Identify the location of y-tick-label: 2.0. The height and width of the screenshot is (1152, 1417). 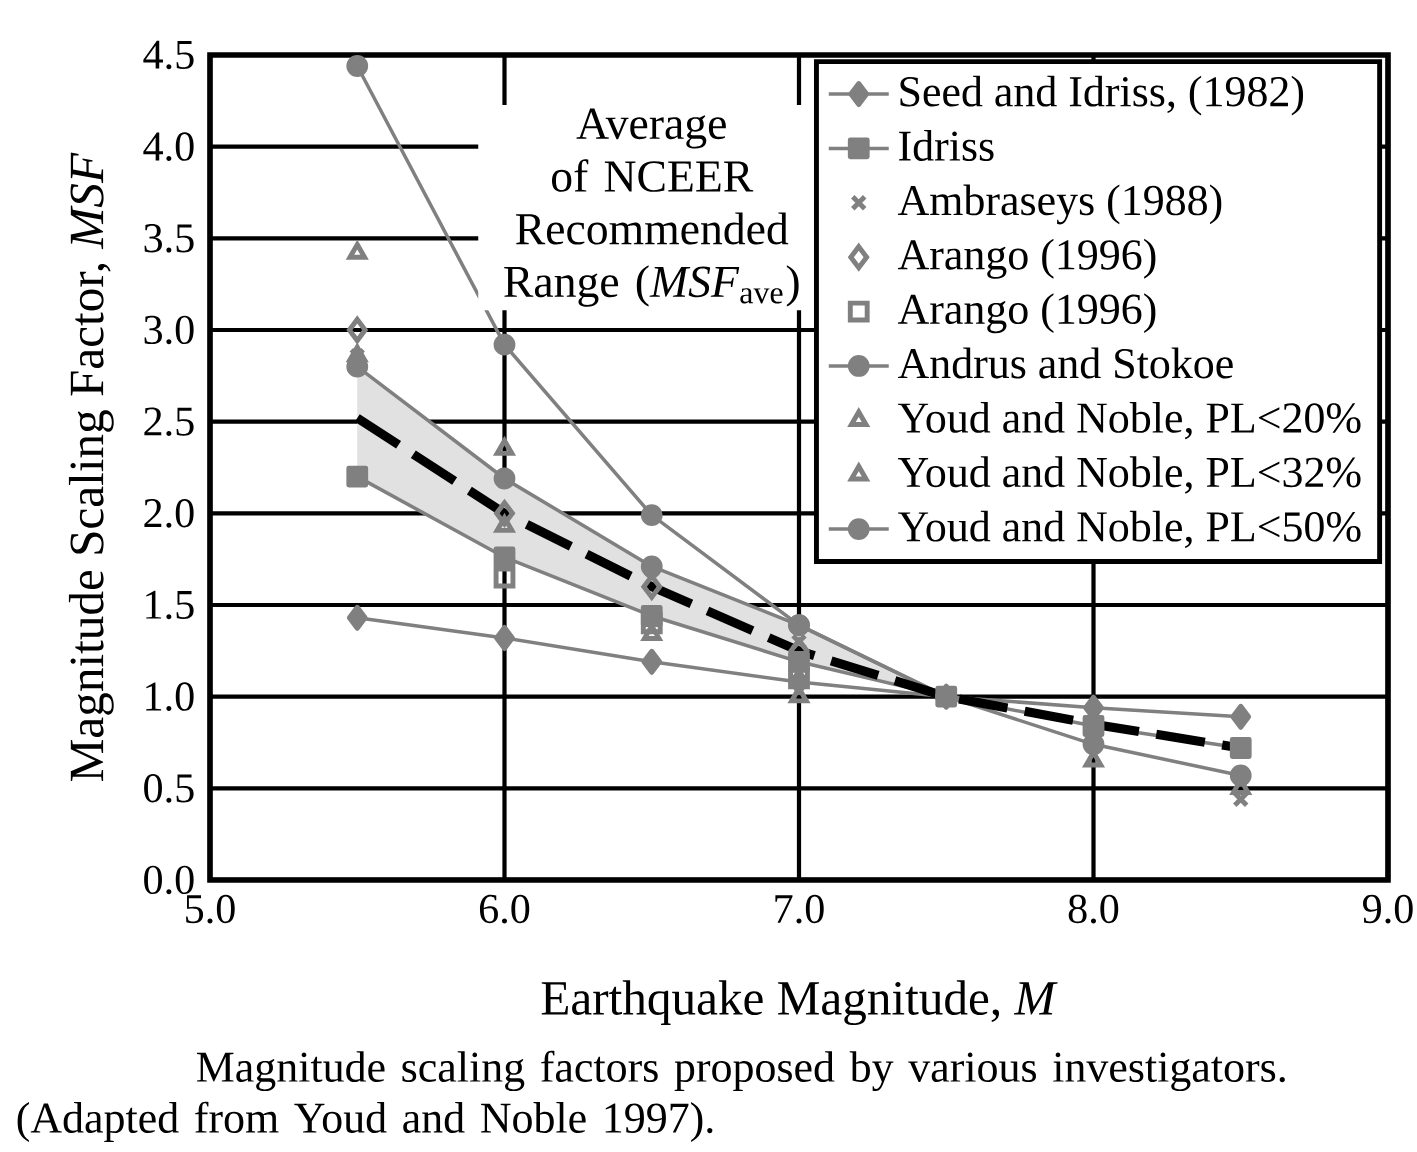
(169, 513).